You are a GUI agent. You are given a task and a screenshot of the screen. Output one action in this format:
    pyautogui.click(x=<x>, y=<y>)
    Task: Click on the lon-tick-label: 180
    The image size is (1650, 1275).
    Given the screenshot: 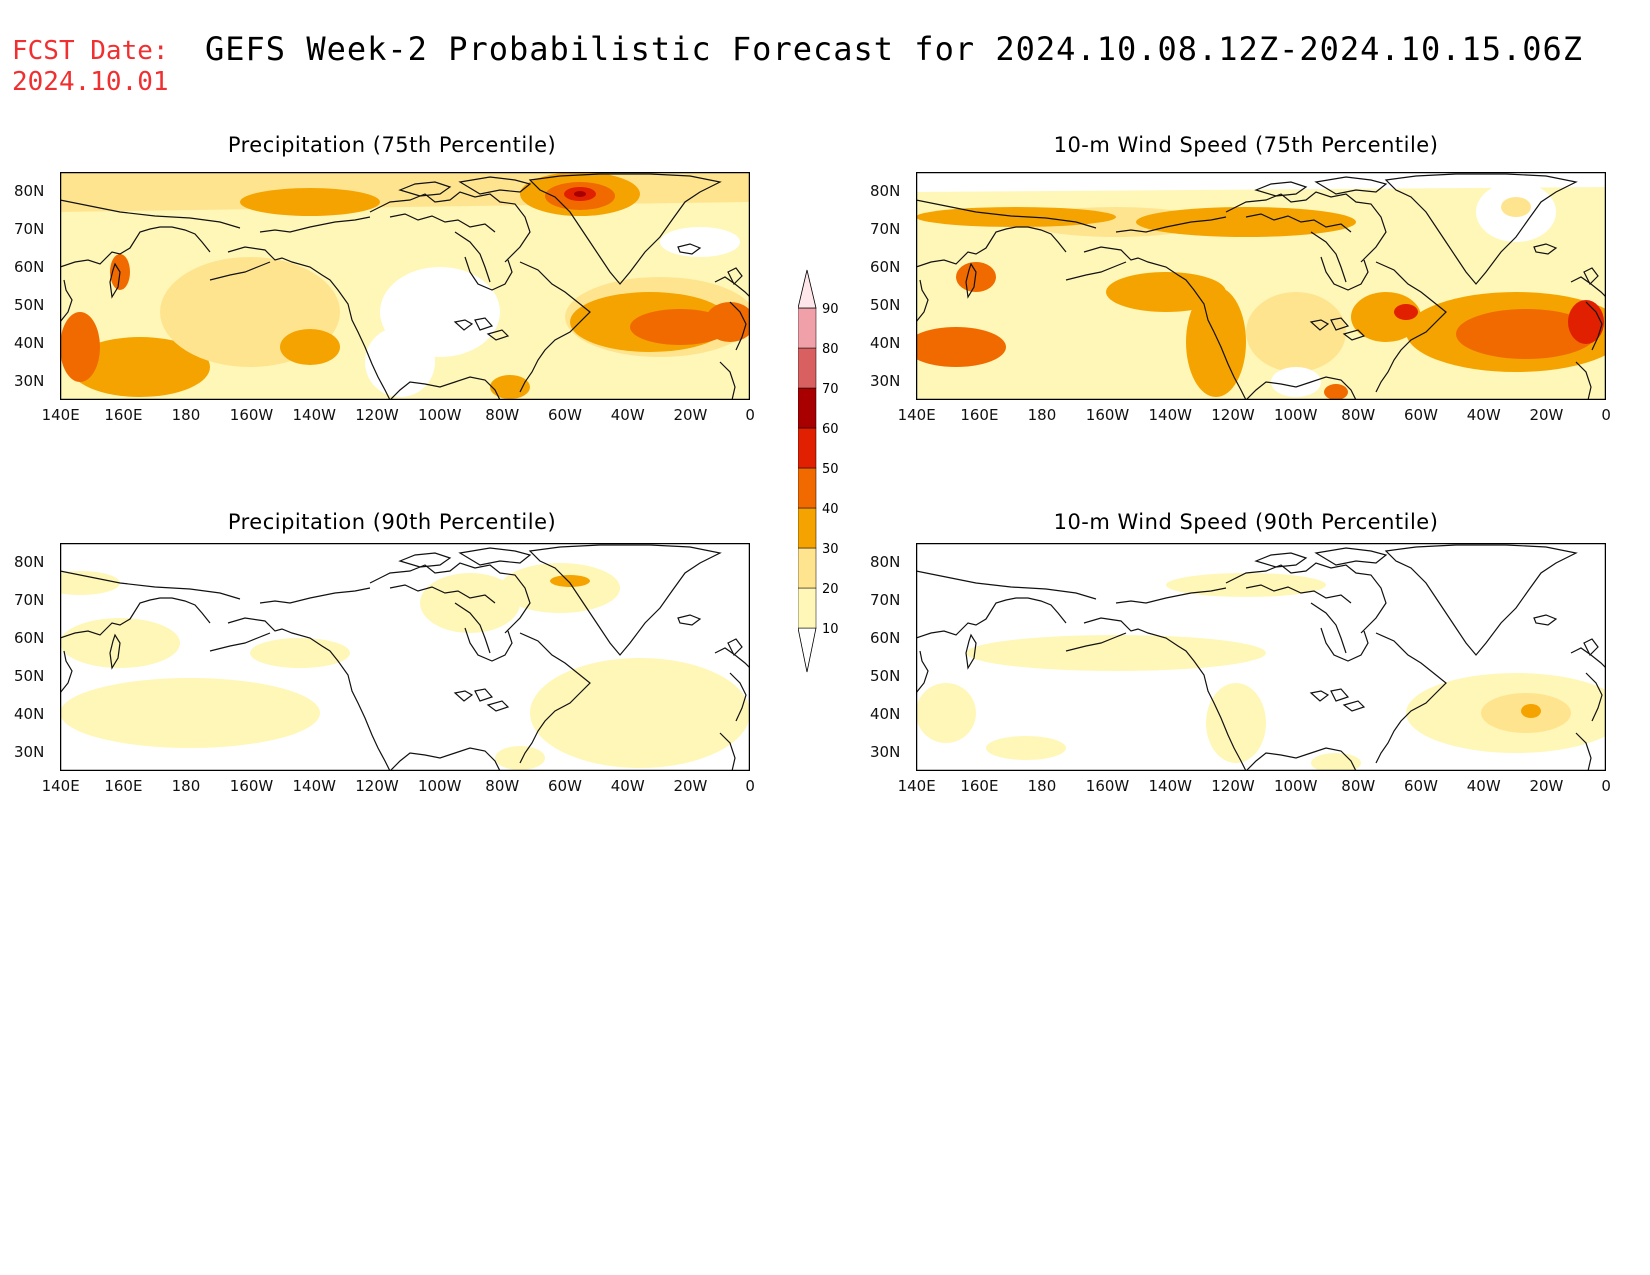 What is the action you would take?
    pyautogui.click(x=186, y=786)
    